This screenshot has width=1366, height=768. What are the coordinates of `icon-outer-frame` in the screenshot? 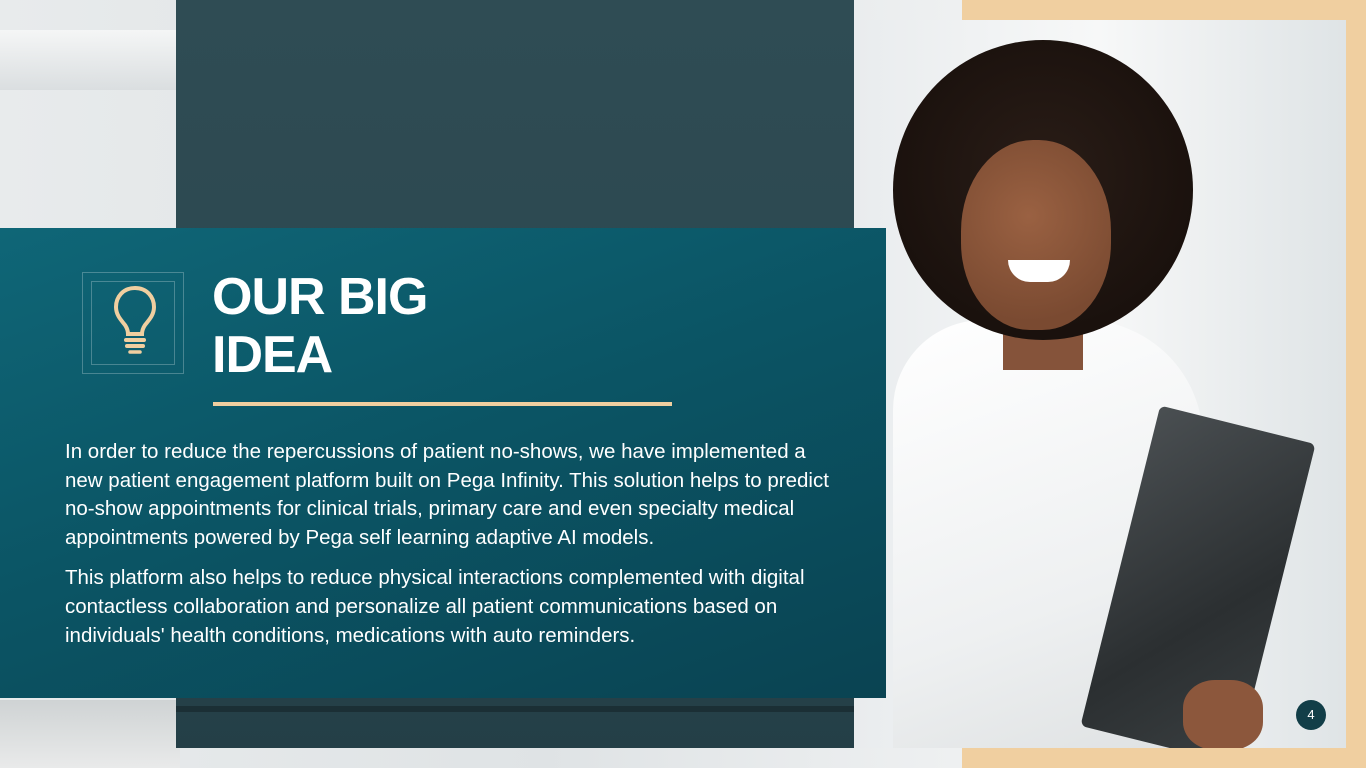 It's located at (133, 323).